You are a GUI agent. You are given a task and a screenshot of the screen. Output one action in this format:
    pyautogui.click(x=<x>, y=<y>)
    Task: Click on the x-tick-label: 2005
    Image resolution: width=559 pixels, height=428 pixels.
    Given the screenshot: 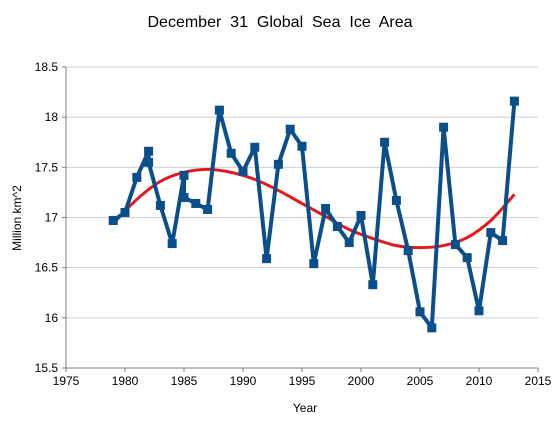 What is the action you would take?
    pyautogui.click(x=420, y=381)
    